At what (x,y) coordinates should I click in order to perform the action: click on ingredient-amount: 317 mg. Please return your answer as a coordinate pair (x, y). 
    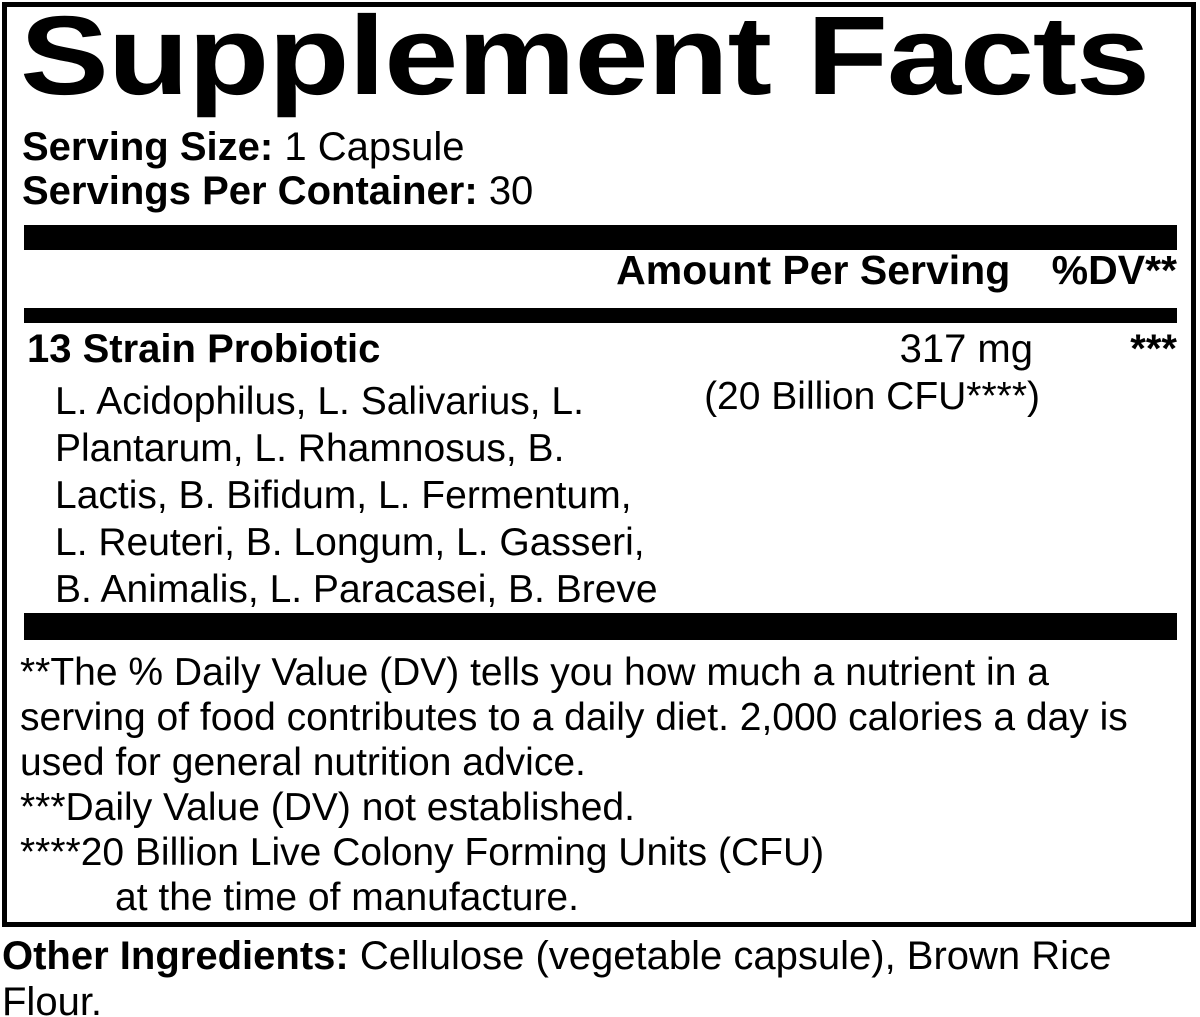
    Looking at the image, I should click on (966, 349).